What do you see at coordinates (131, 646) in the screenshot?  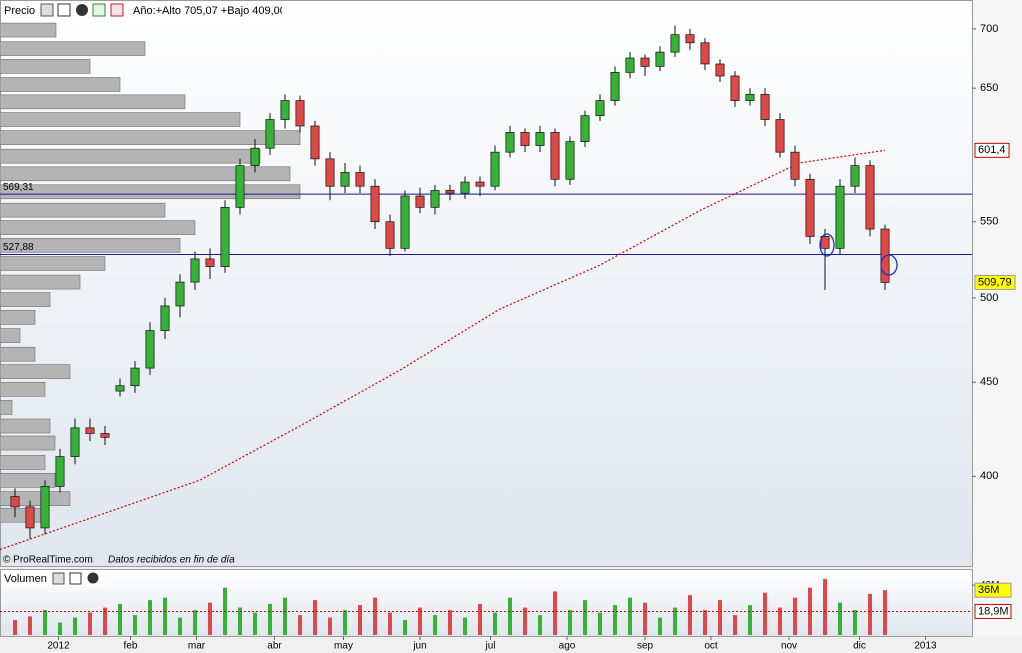 I see `x-tick-label: feb` at bounding box center [131, 646].